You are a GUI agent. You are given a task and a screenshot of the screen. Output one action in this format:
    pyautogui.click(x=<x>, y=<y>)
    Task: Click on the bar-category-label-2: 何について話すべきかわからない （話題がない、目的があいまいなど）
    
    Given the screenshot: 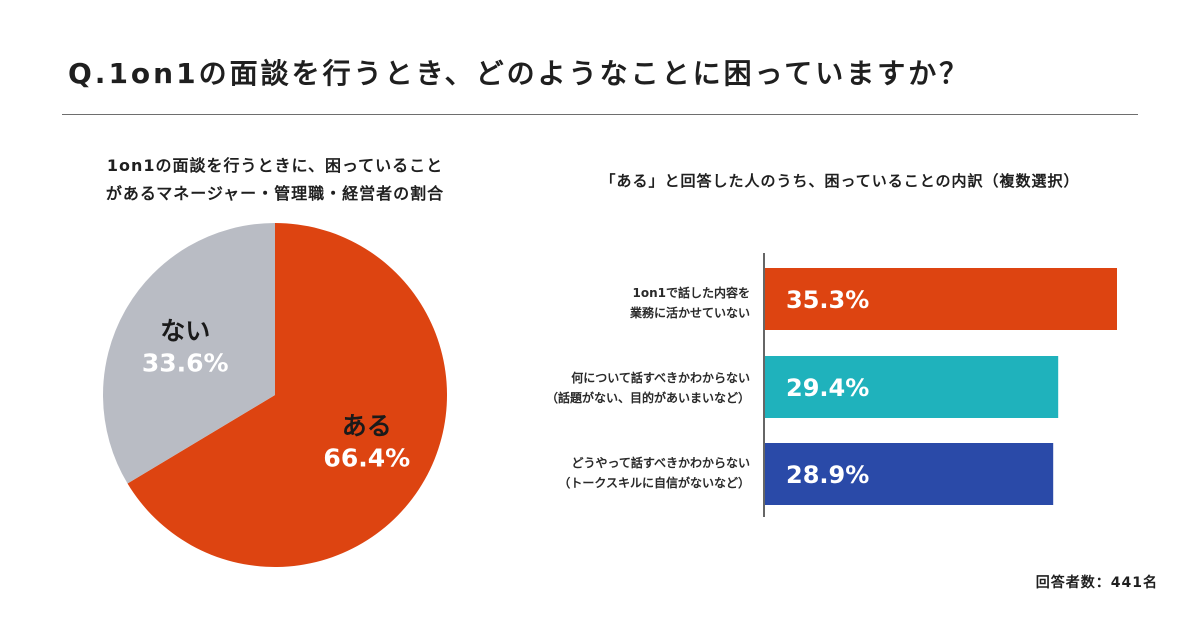 What is the action you would take?
    pyautogui.click(x=620, y=388)
    